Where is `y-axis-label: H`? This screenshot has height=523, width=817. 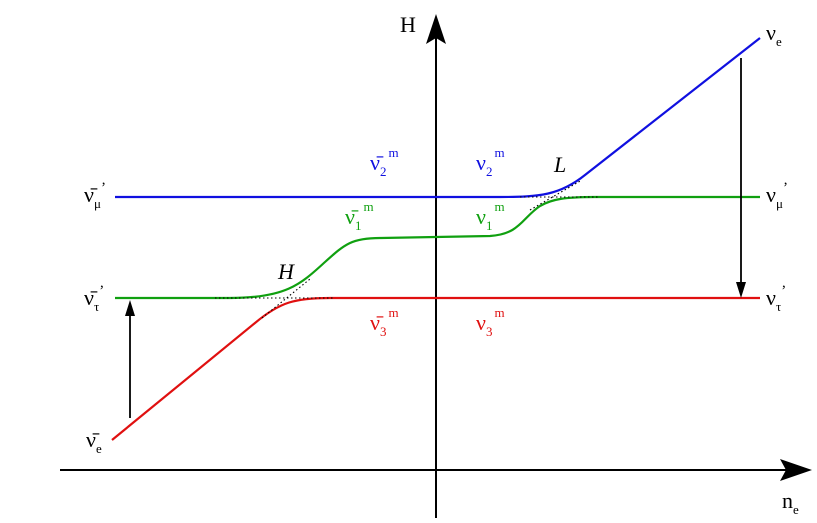 y-axis-label: H is located at coordinates (408, 24).